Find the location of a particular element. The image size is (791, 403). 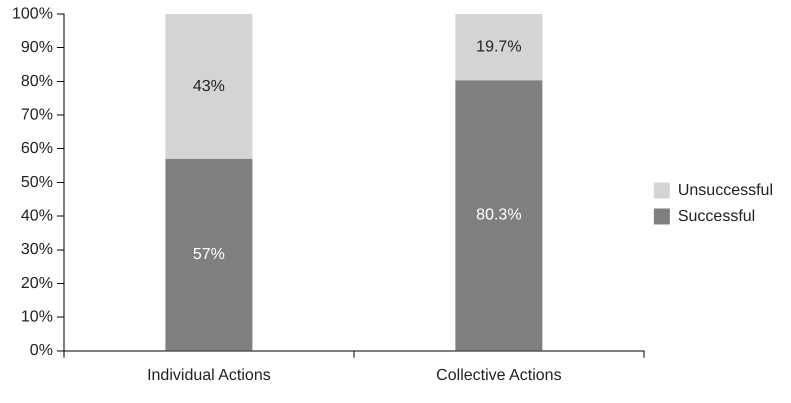

data-label: 43% is located at coordinates (208, 86).